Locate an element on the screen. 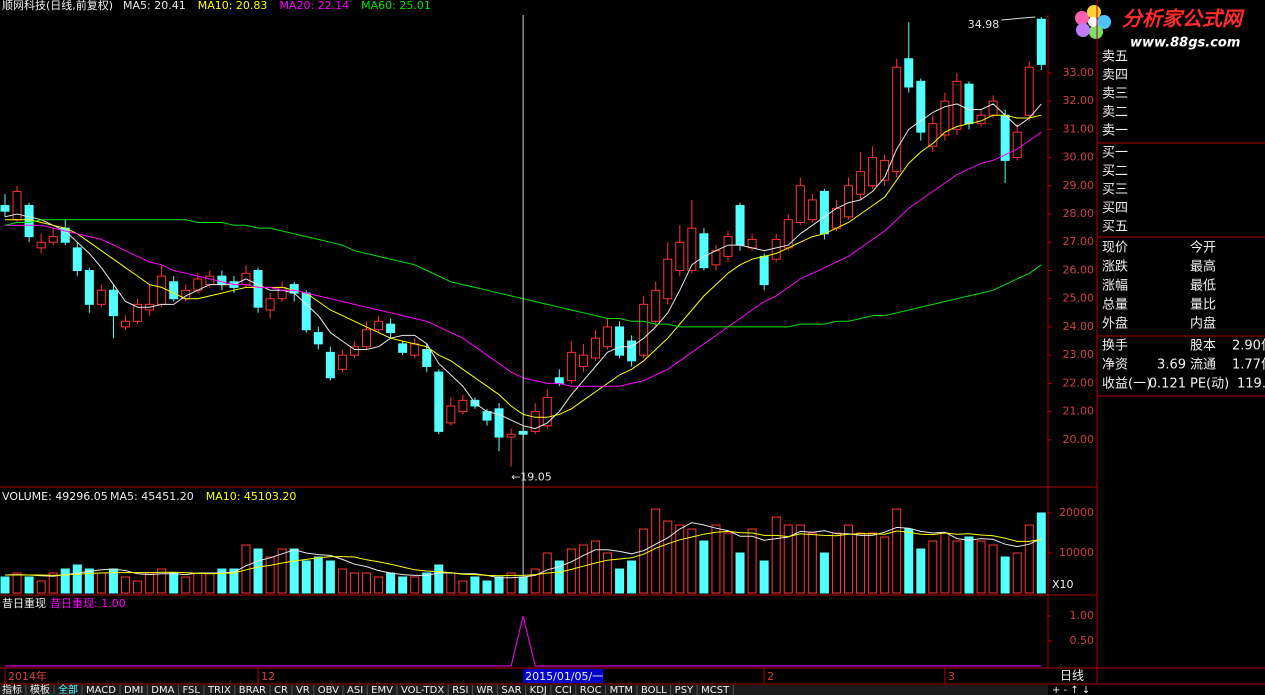  tab: WR is located at coordinates (484, 690).